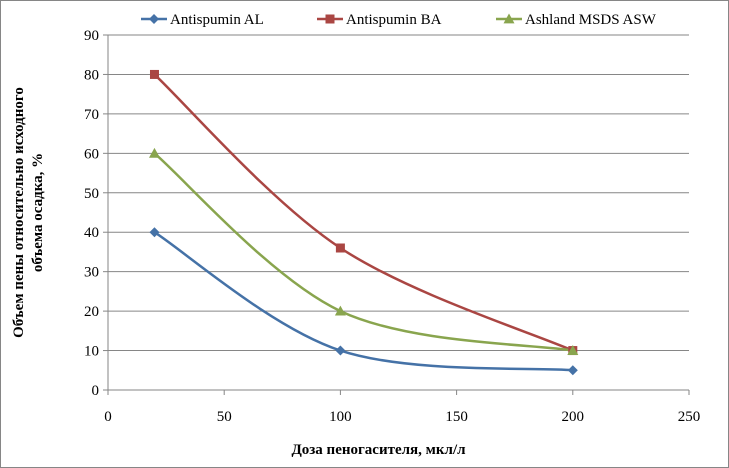  What do you see at coordinates (91, 115) in the screenshot?
I see `y-tick-label: 70` at bounding box center [91, 115].